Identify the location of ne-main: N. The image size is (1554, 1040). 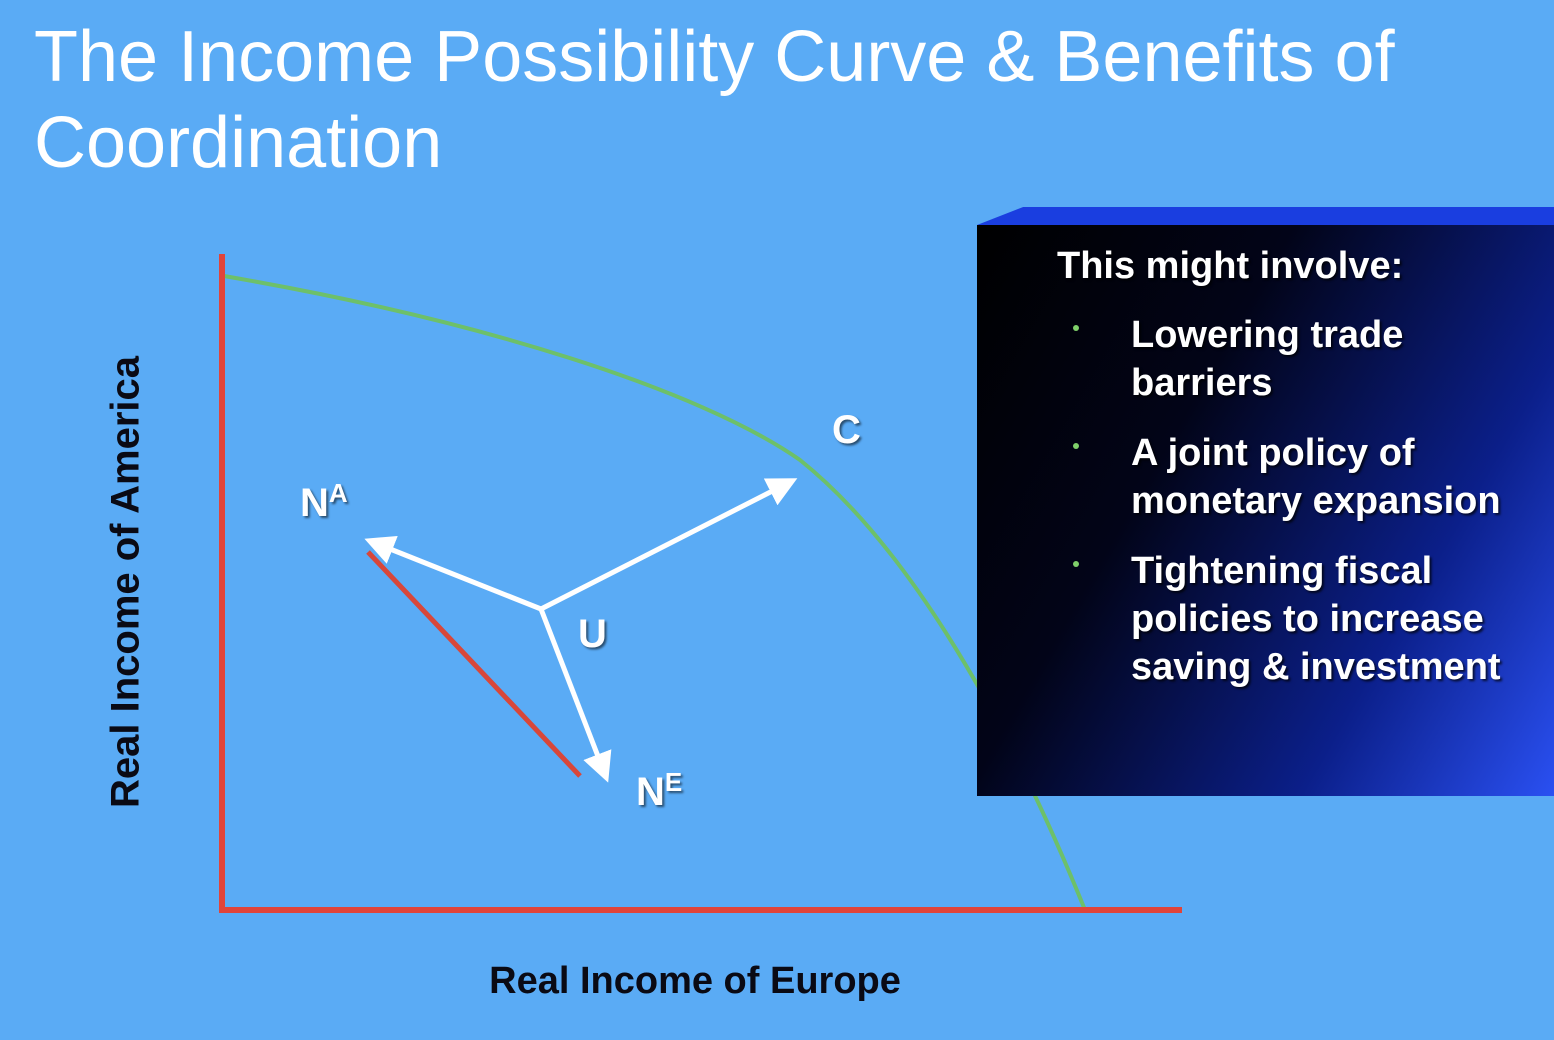
(650, 792).